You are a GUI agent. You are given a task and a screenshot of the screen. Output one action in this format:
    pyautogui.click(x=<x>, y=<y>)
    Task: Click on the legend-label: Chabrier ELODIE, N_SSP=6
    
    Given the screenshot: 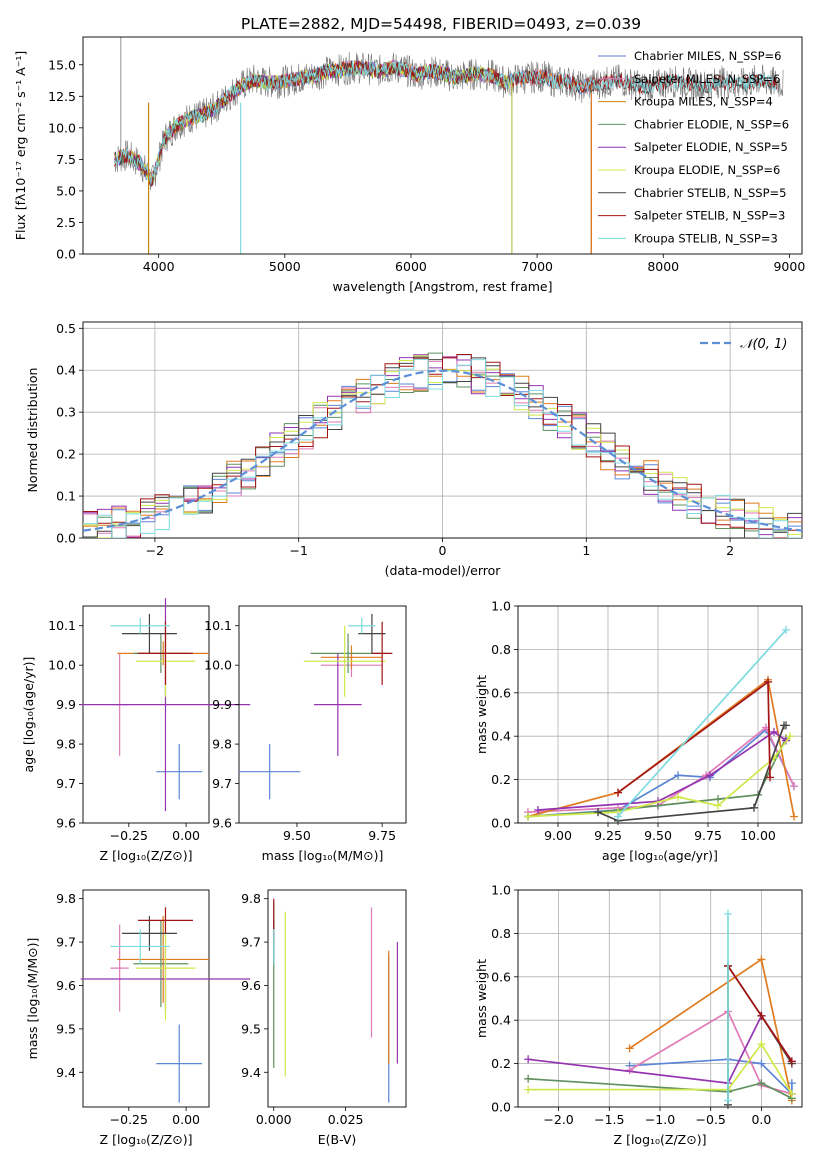 What is the action you would take?
    pyautogui.click(x=711, y=124)
    